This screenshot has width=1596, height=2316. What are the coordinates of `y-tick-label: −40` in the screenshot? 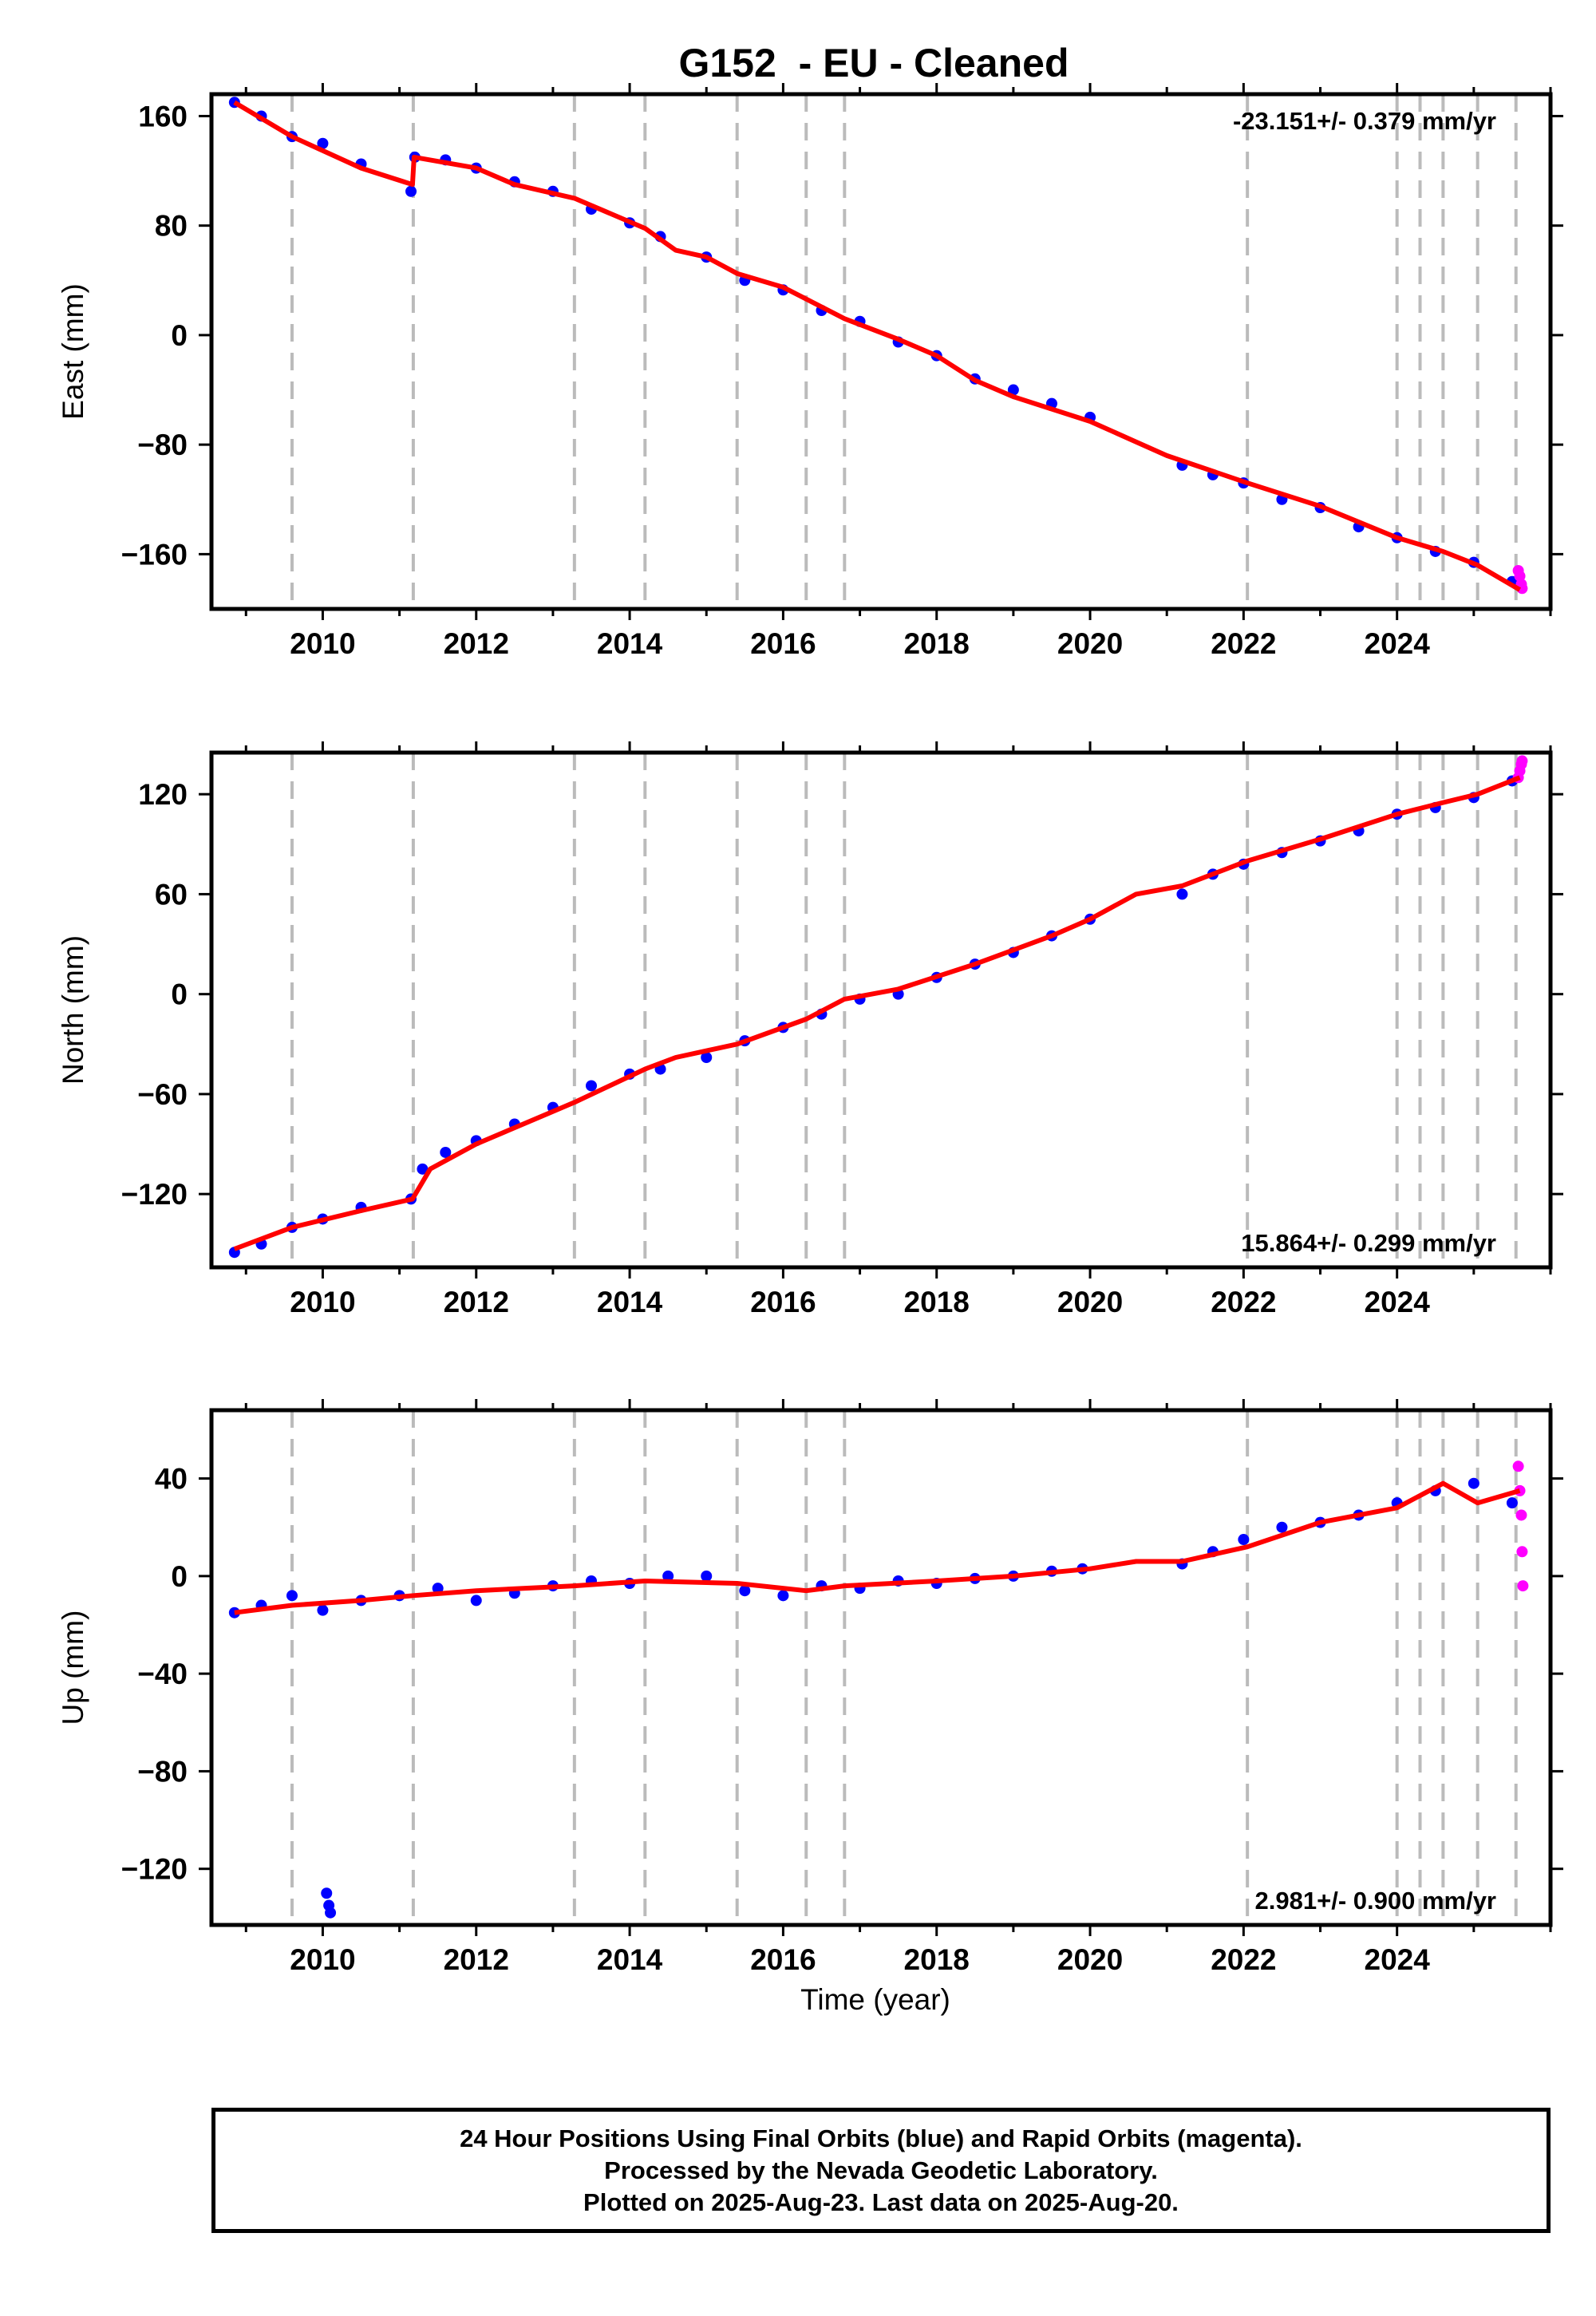 It's located at (162, 1674).